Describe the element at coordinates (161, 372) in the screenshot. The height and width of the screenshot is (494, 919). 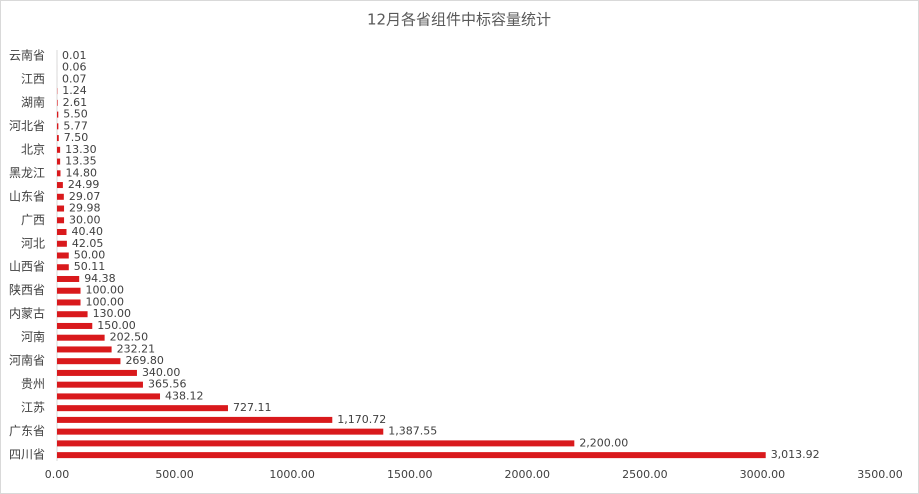
I see `value-label: 340.00` at that location.